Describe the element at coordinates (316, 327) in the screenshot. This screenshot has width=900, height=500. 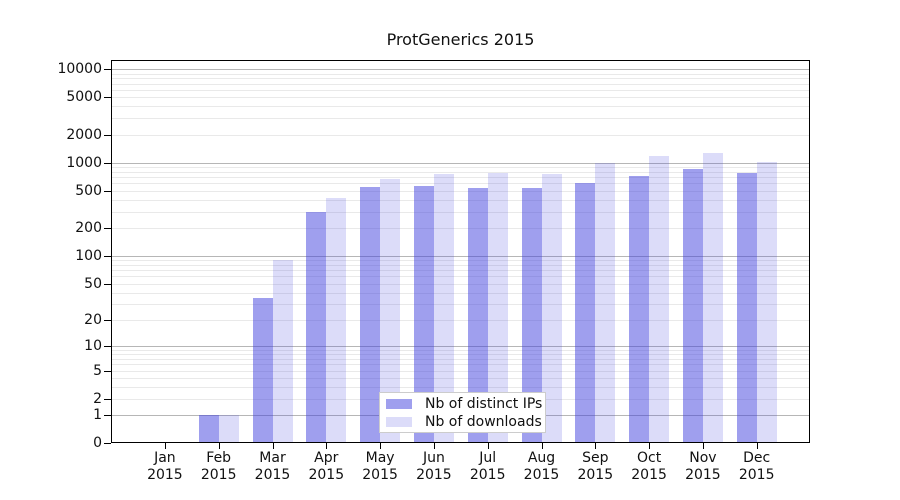
I see `bar-ips-apr` at that location.